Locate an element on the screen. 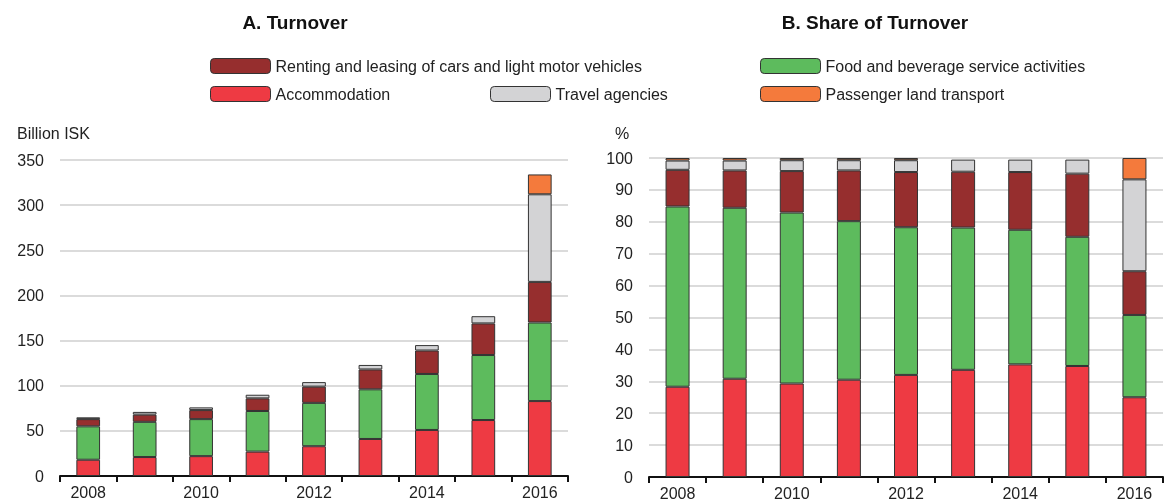  y-tick-label: 10 is located at coordinates (624, 445).